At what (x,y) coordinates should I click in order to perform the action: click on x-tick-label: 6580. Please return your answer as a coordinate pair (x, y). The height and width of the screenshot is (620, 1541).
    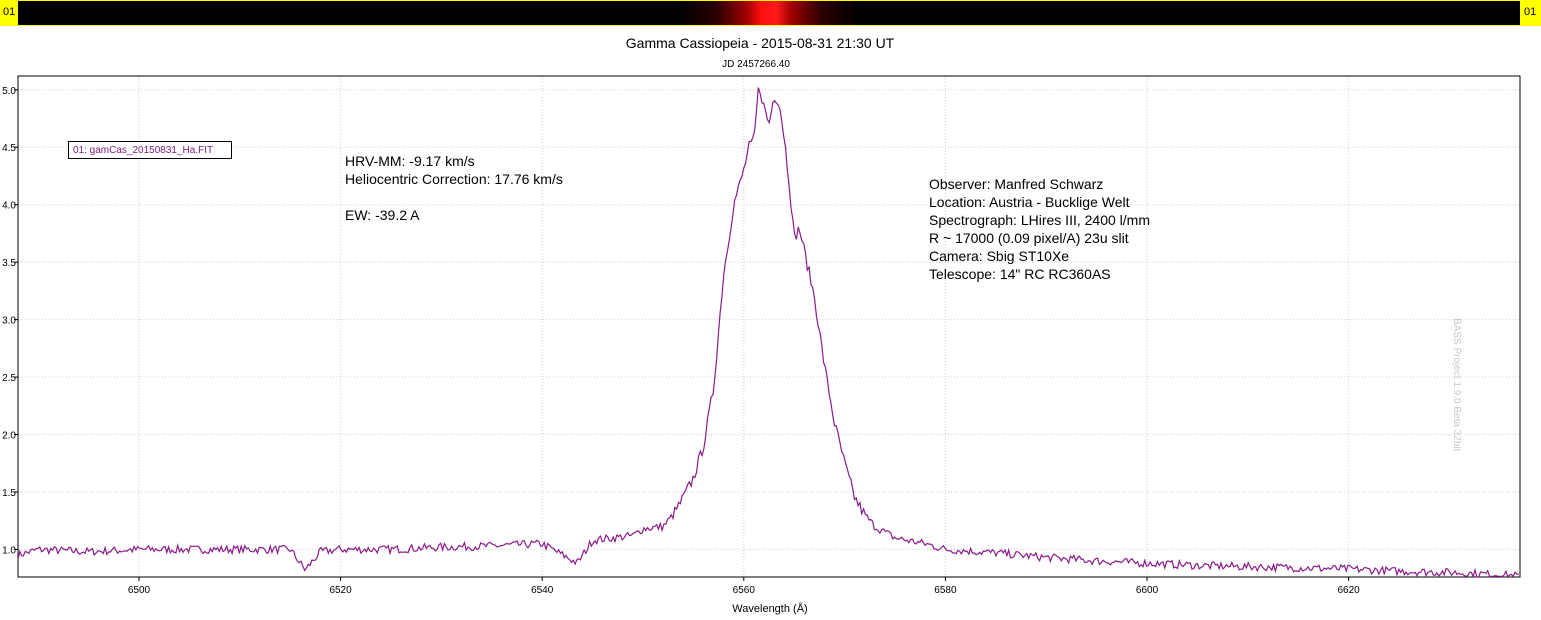
    Looking at the image, I should click on (945, 590).